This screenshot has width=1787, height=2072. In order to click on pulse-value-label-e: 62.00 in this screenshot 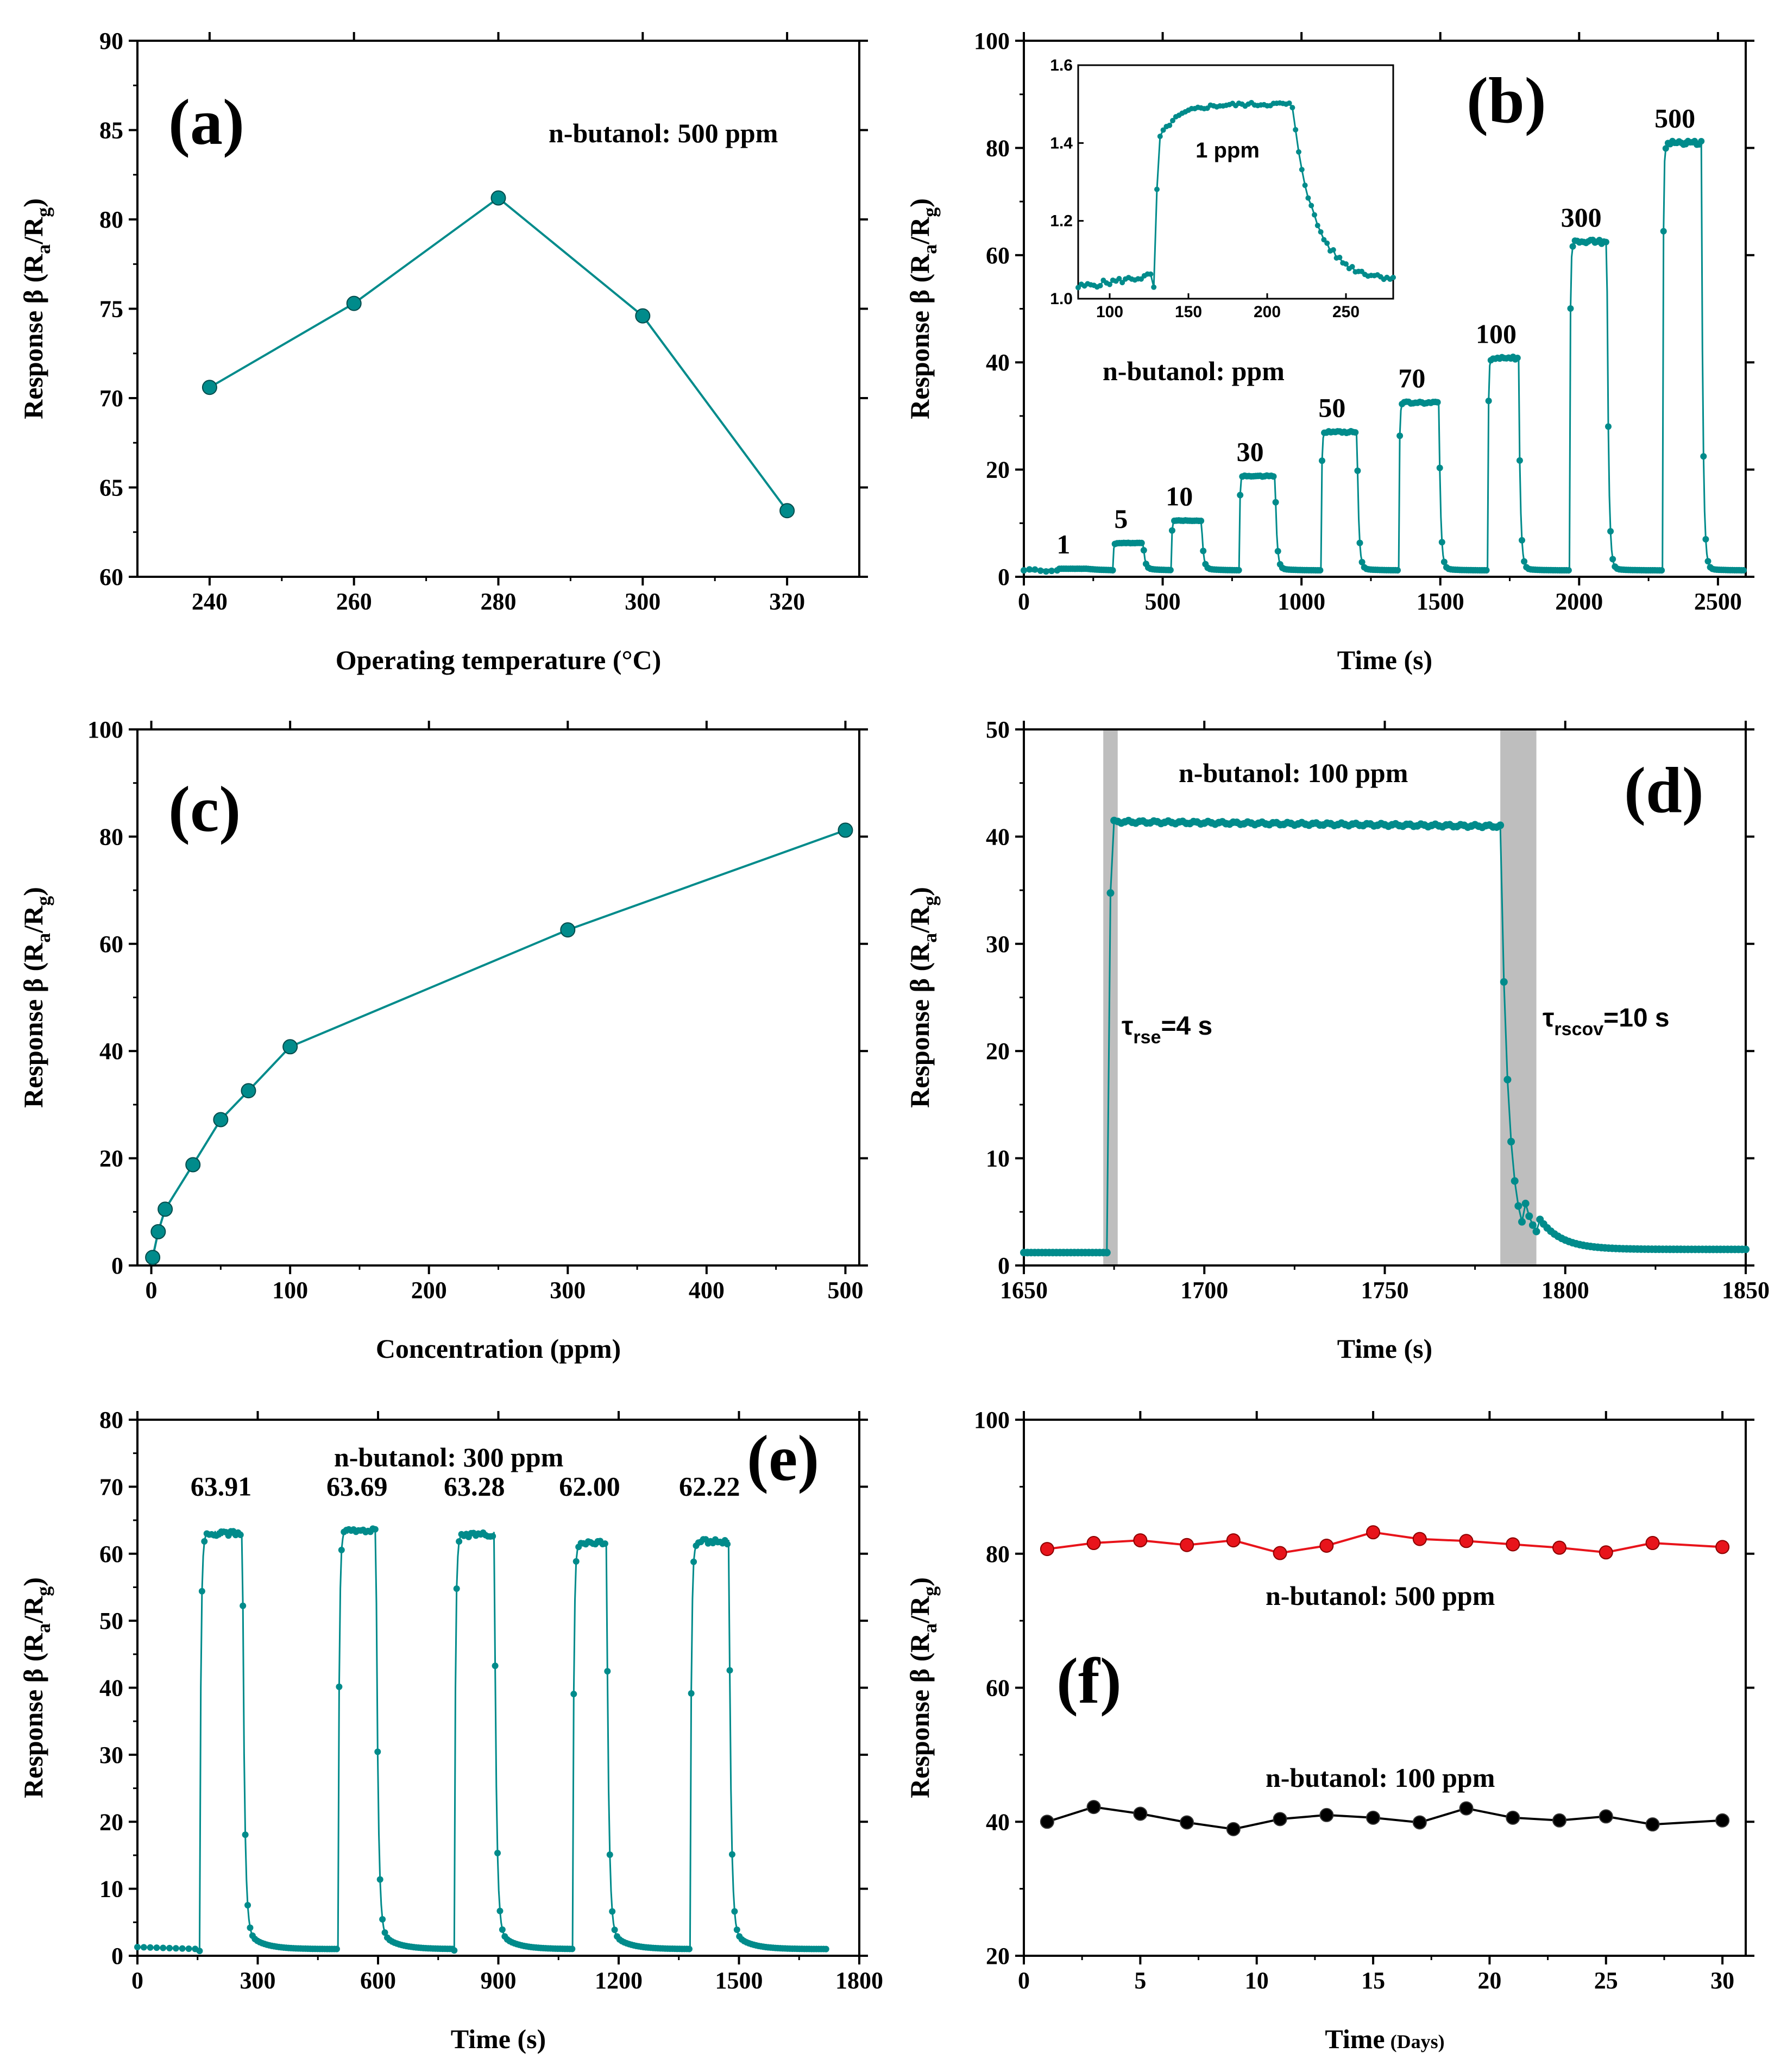, I will do `click(589, 1486)`.